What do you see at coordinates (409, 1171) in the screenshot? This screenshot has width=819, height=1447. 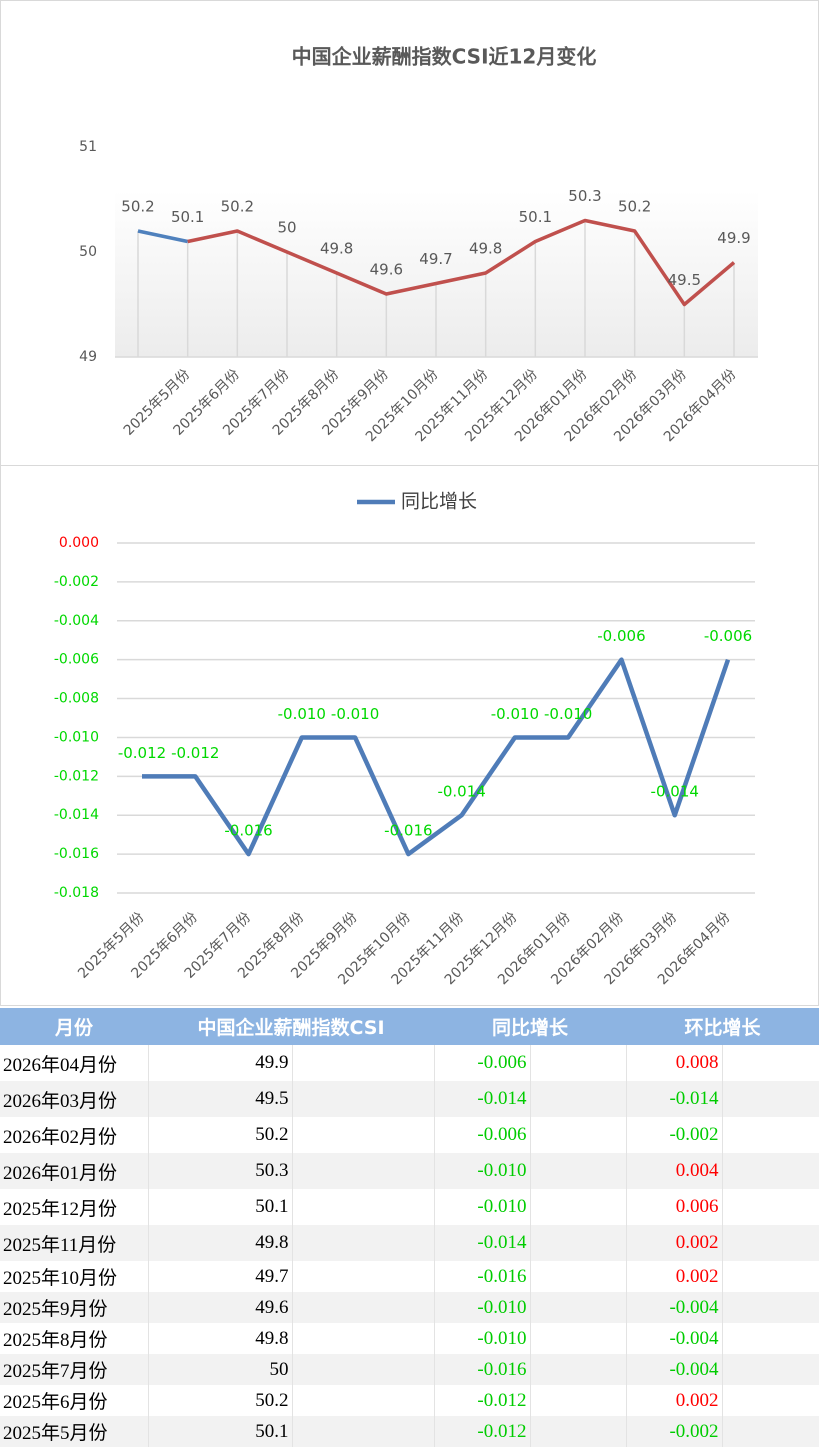 I see `table-row: 2026年01月份 50.3 -0.010 0.004` at bounding box center [409, 1171].